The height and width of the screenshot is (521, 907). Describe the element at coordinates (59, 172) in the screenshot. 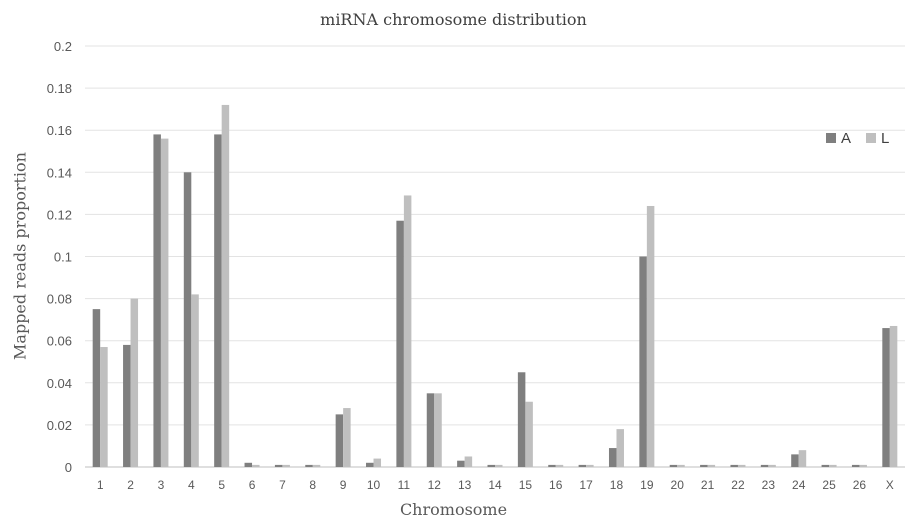

I see `y-tick-label: 0.14` at that location.